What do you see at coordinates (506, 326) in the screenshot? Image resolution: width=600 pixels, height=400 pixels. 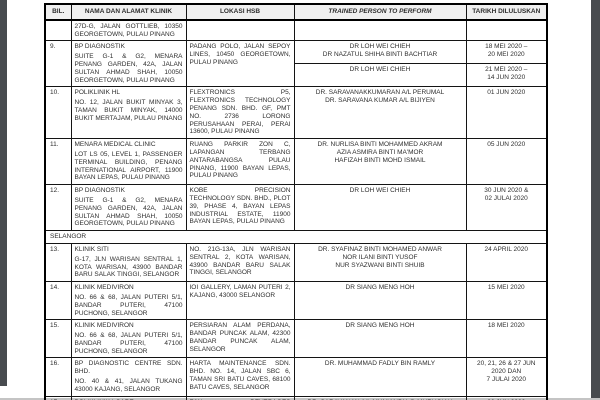 I see `date-line: 18 MEI 2020` at bounding box center [506, 326].